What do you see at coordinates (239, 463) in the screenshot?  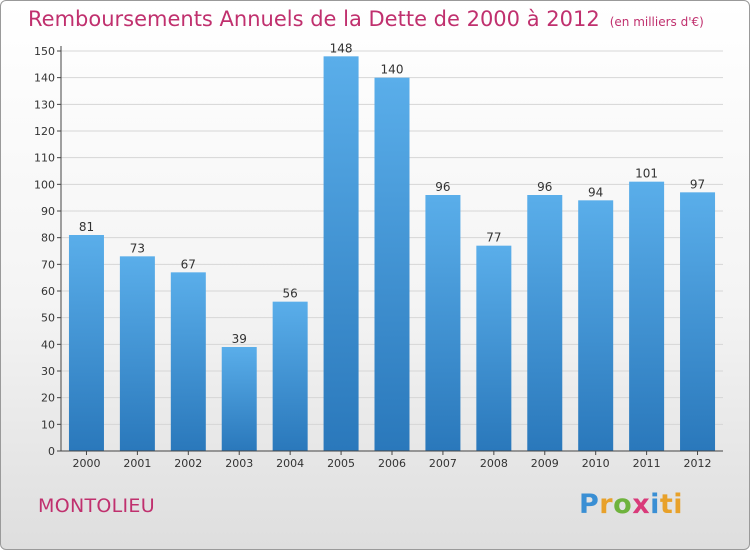 I see `x-tick-label: 2003` at bounding box center [239, 463].